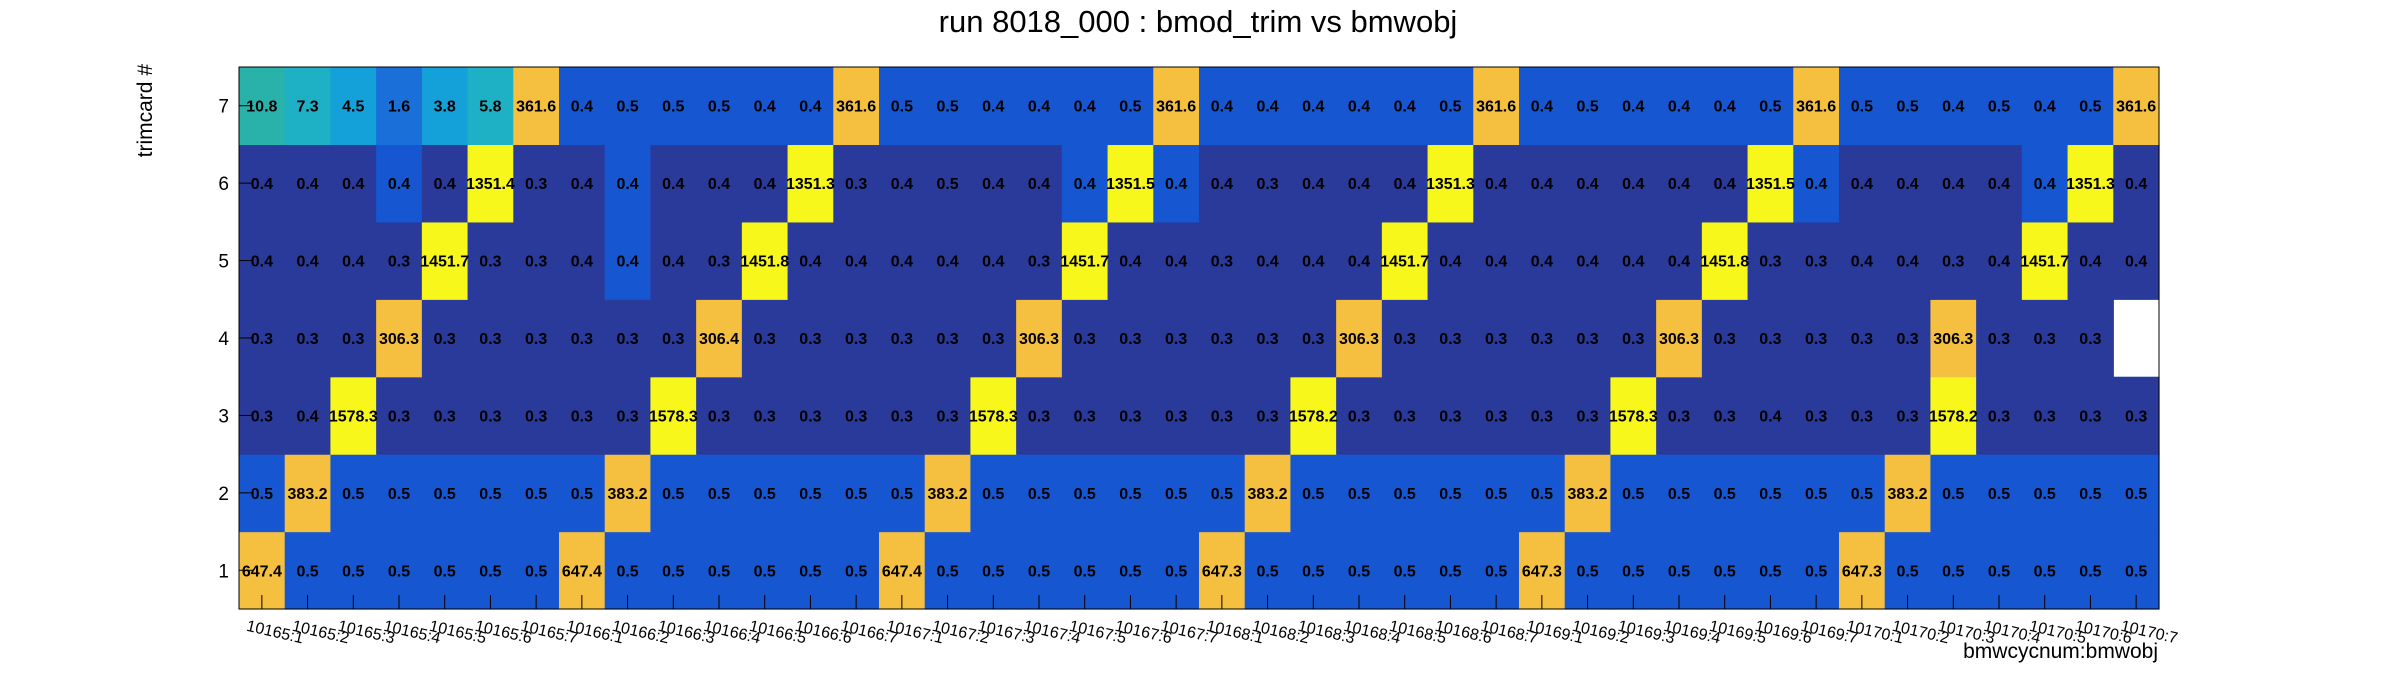  I want to click on cell-value-label: 1.6, so click(399, 107).